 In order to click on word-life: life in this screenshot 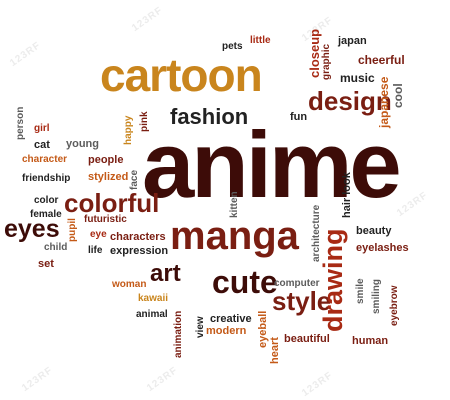, I will do `click(95, 250)`.